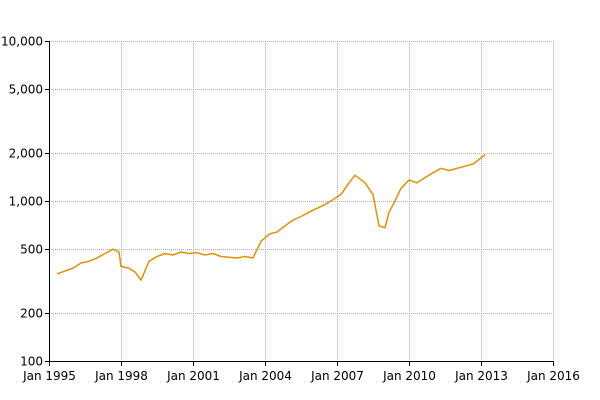 The width and height of the screenshot is (600, 400). Describe the element at coordinates (337, 376) in the screenshot. I see `x-tick-label: Jan 2007` at that location.